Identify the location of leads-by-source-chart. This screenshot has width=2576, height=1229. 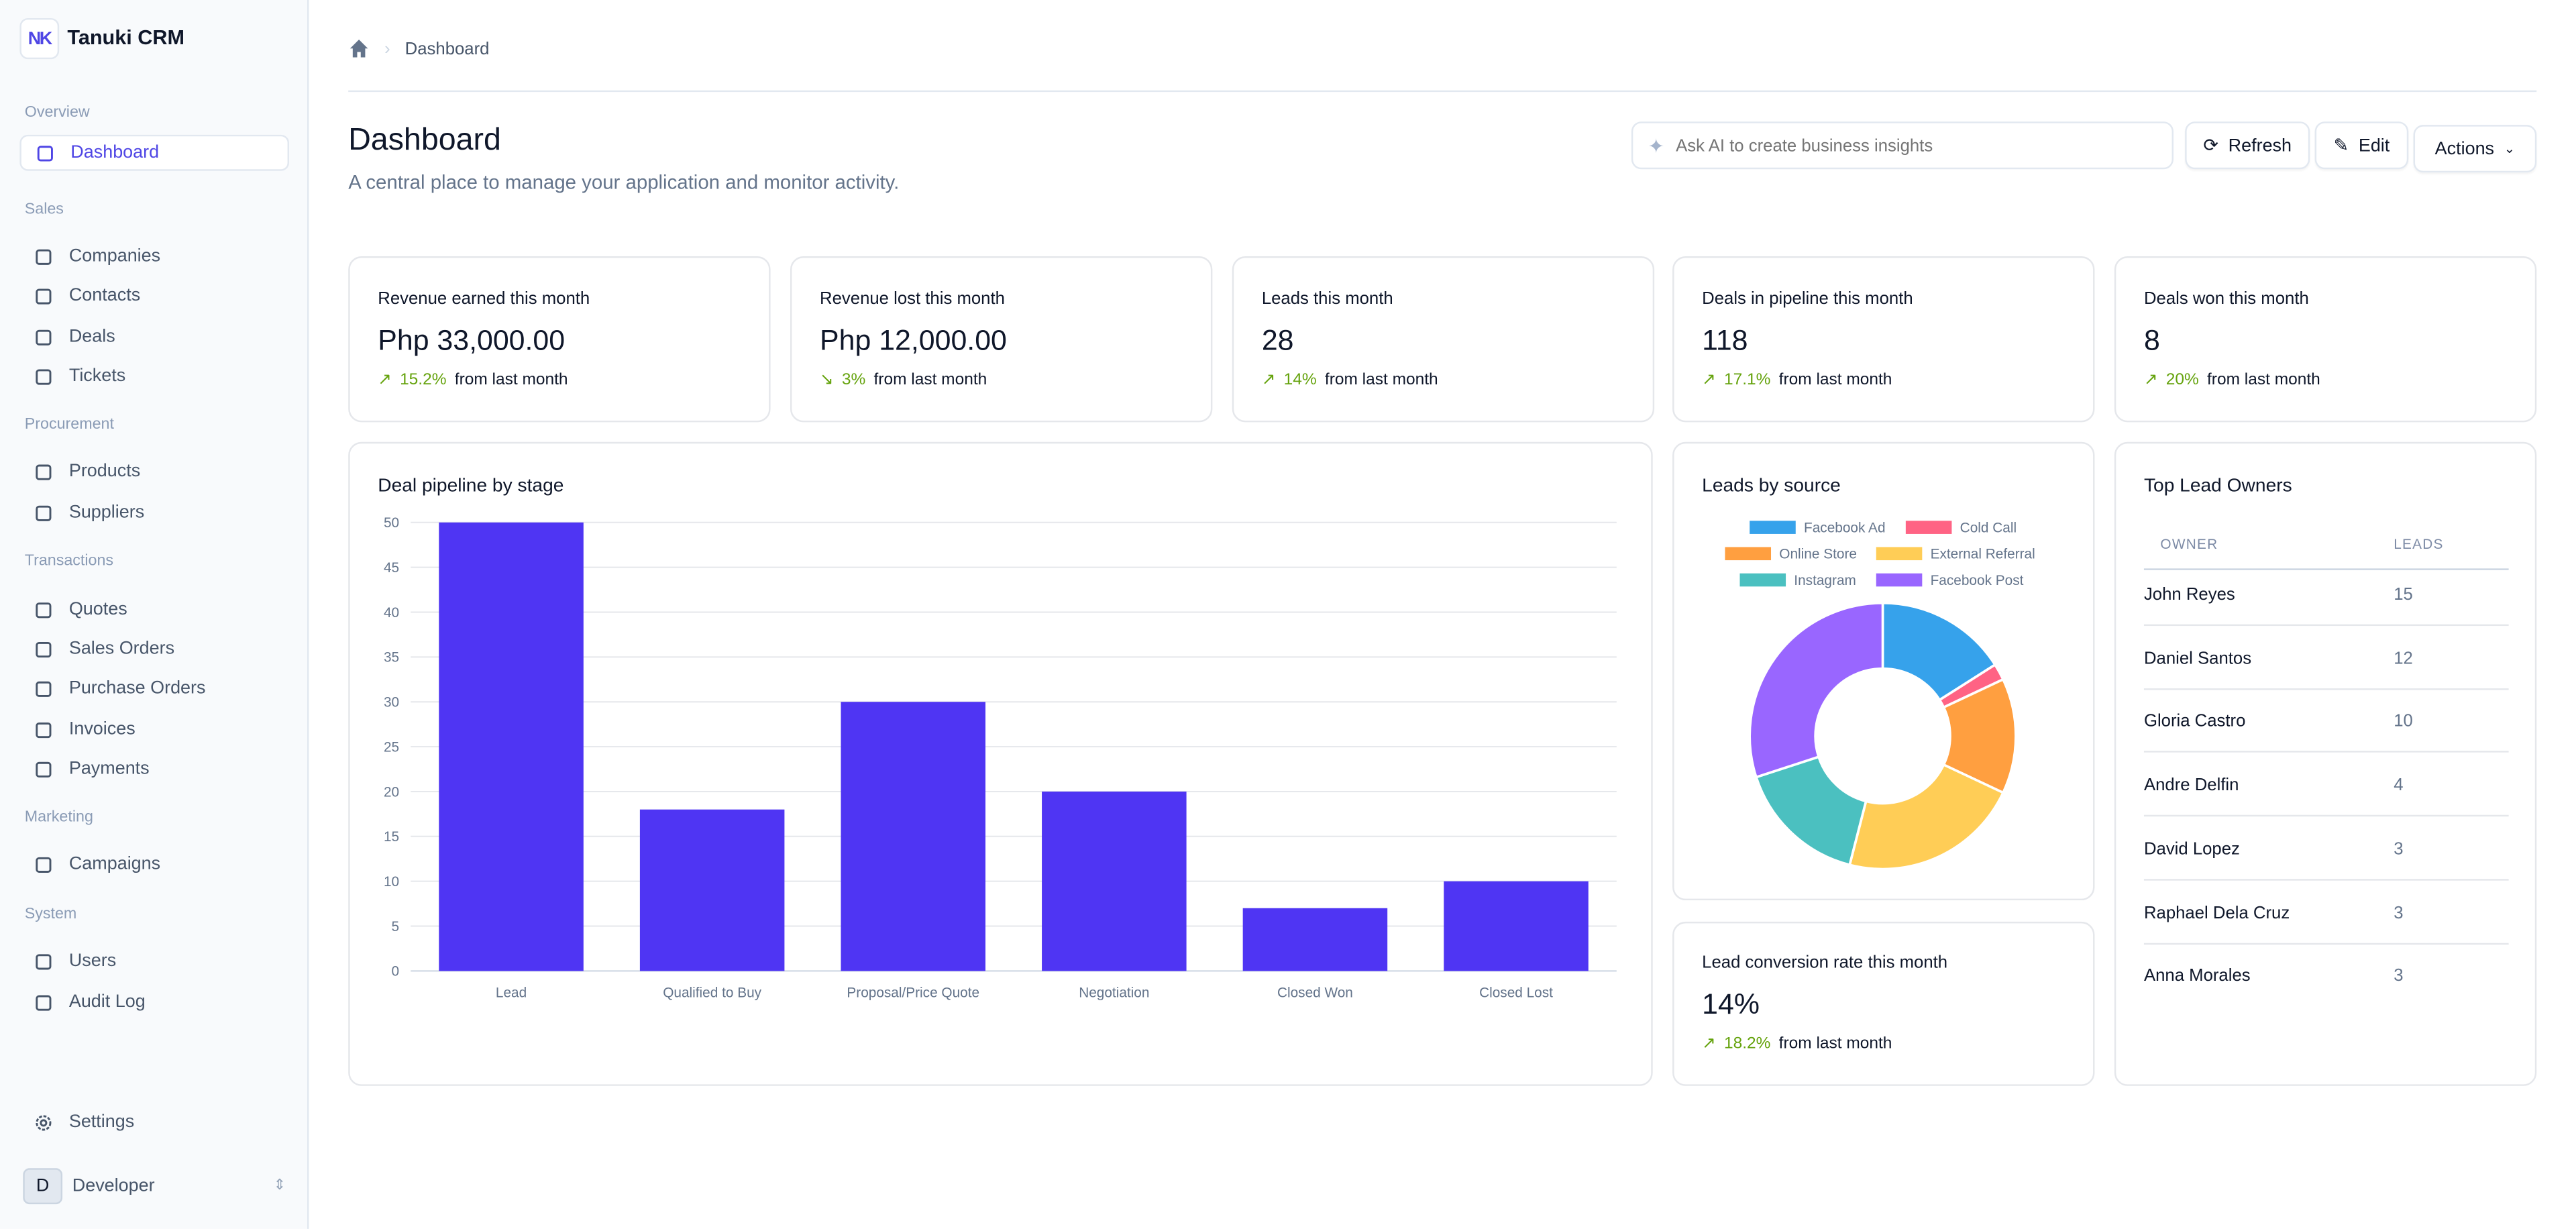
(1882, 736).